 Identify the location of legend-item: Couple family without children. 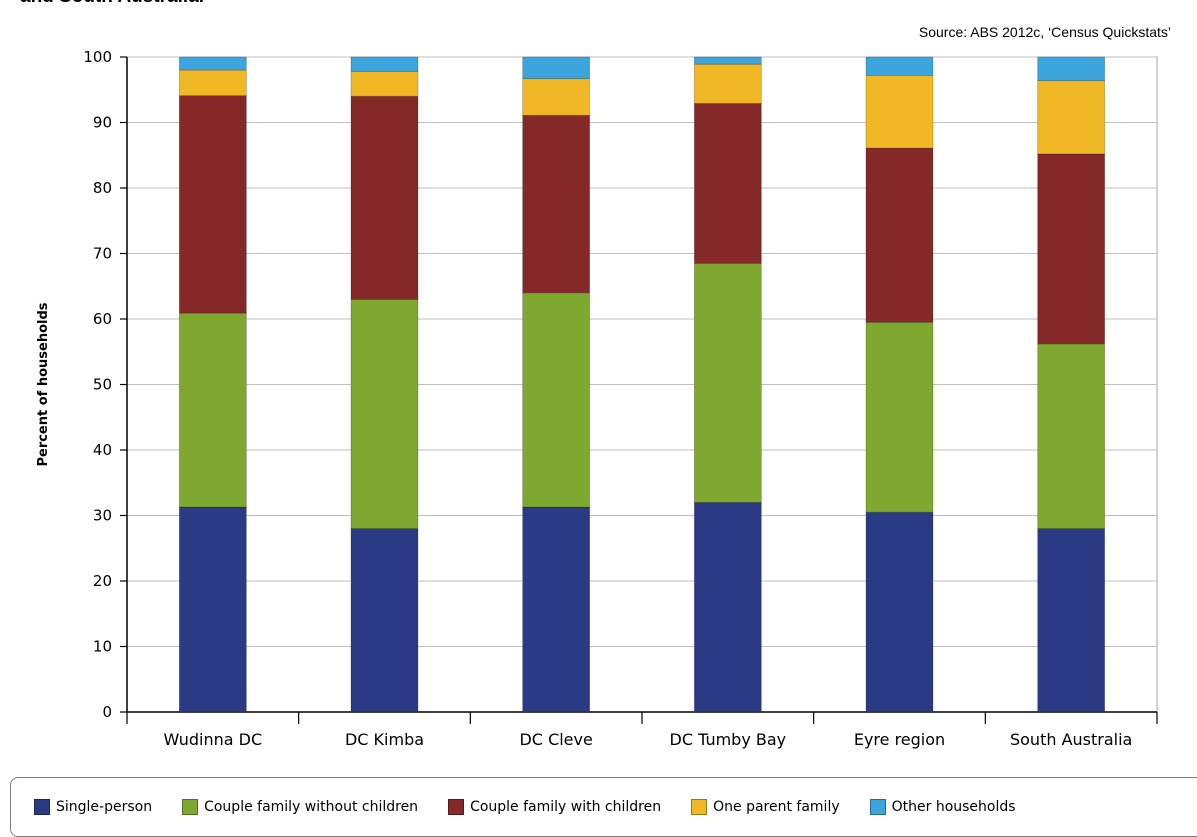
(300, 807).